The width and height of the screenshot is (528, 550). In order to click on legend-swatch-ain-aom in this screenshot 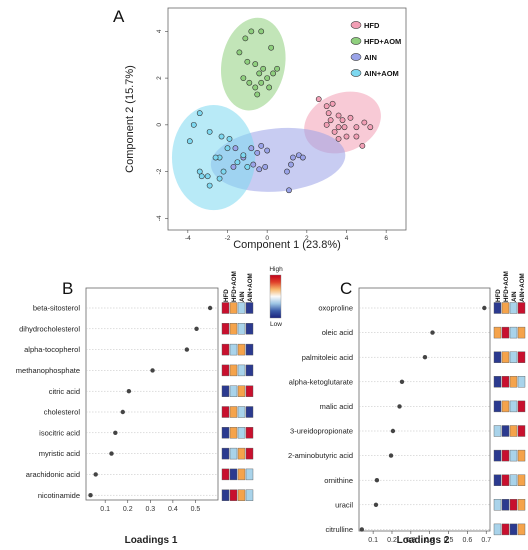, I will do `click(356, 73)`.